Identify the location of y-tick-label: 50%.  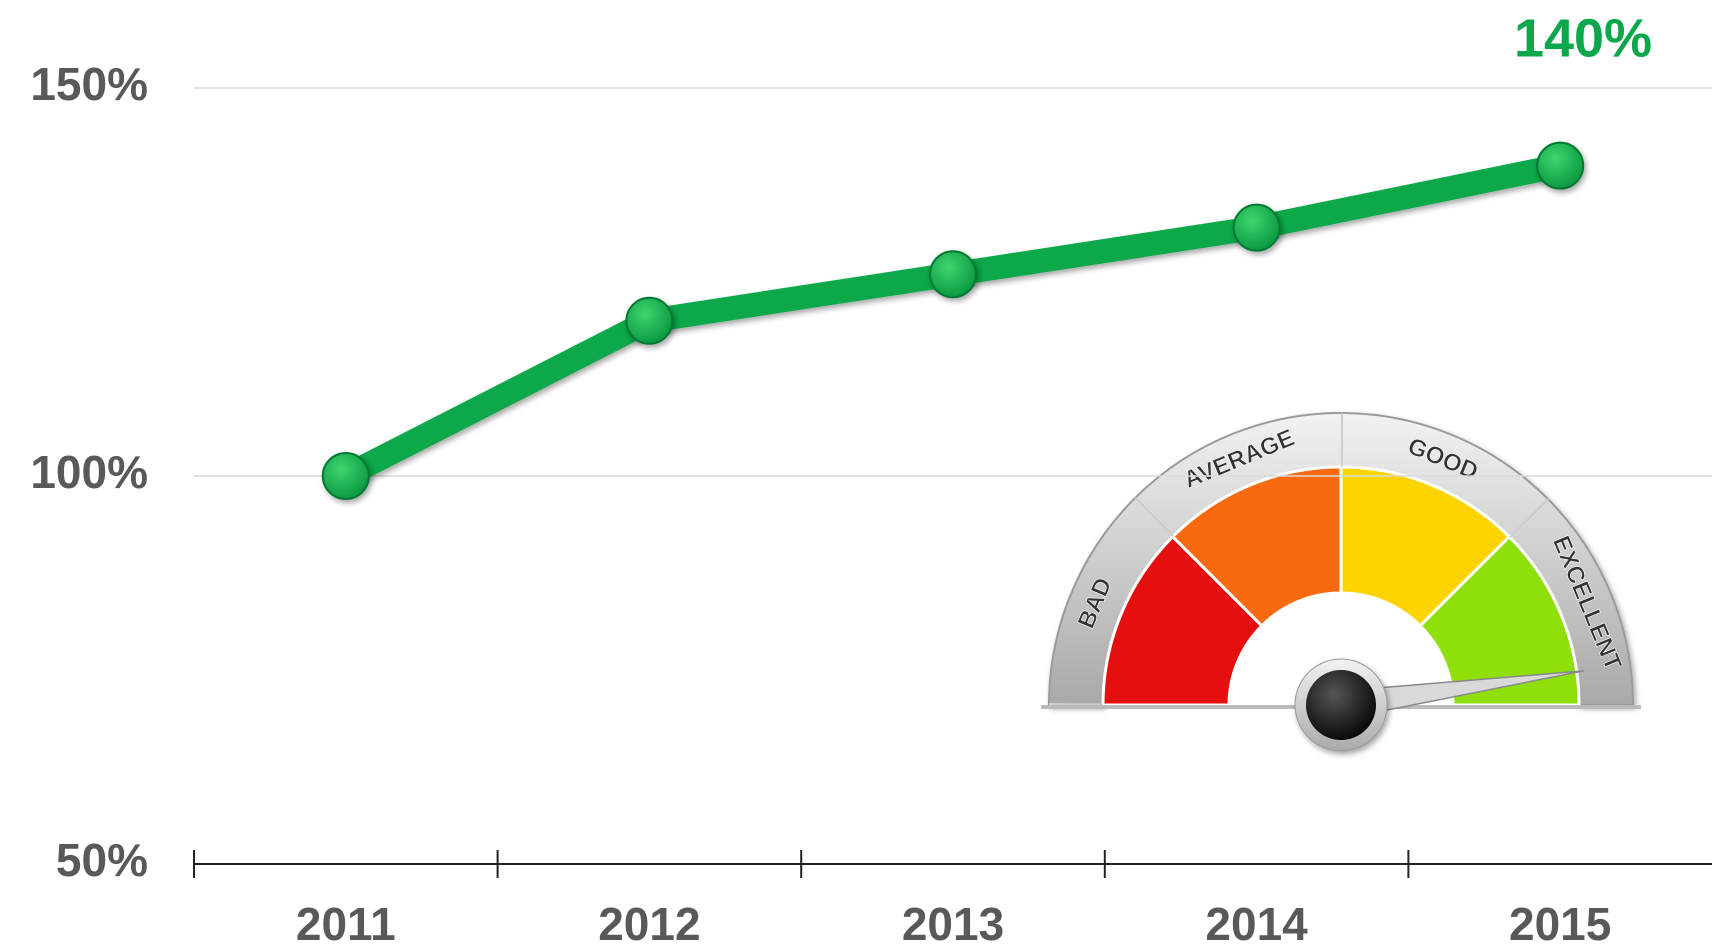
(102, 860).